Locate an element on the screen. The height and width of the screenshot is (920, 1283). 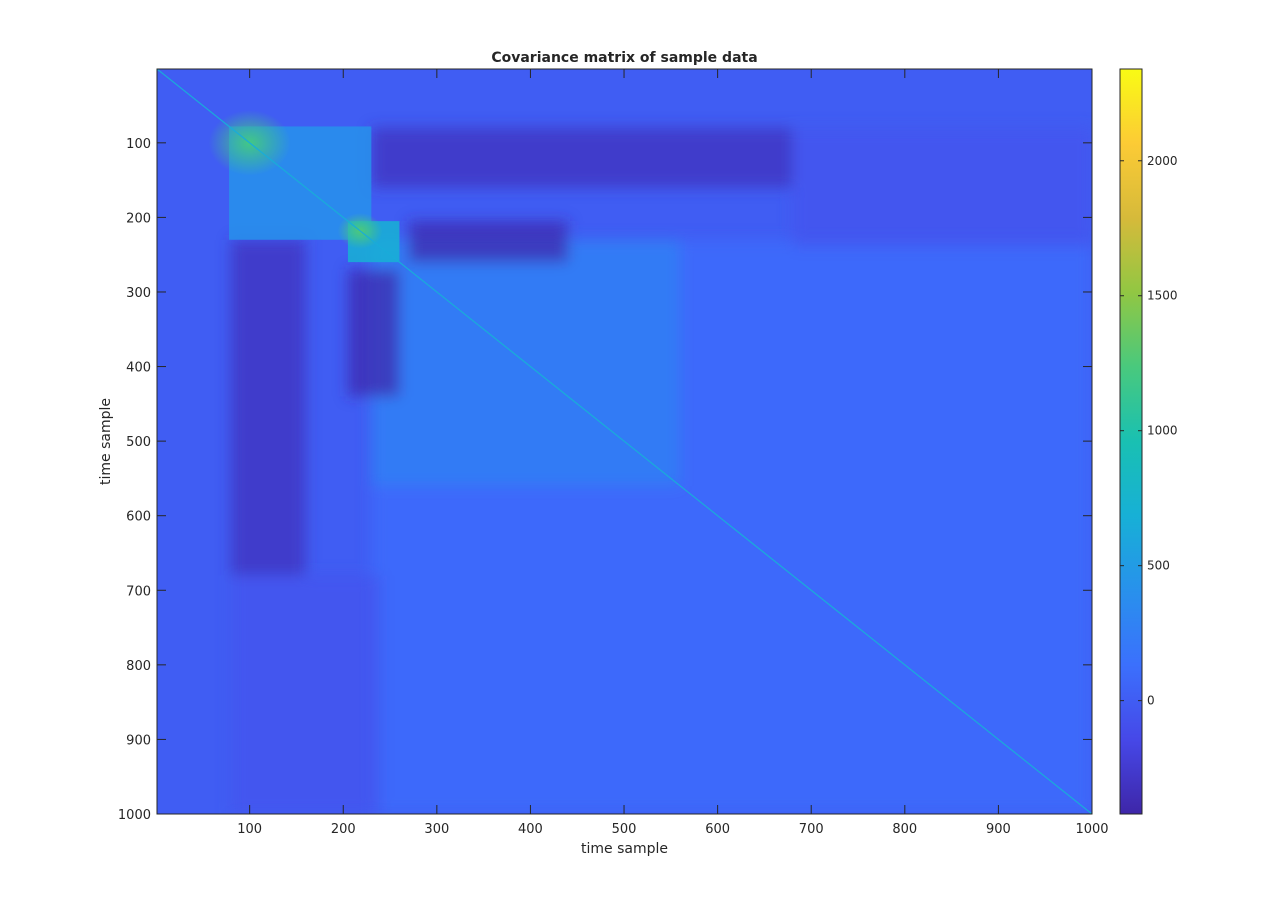
y-tick-label: 800 is located at coordinates (138, 666).